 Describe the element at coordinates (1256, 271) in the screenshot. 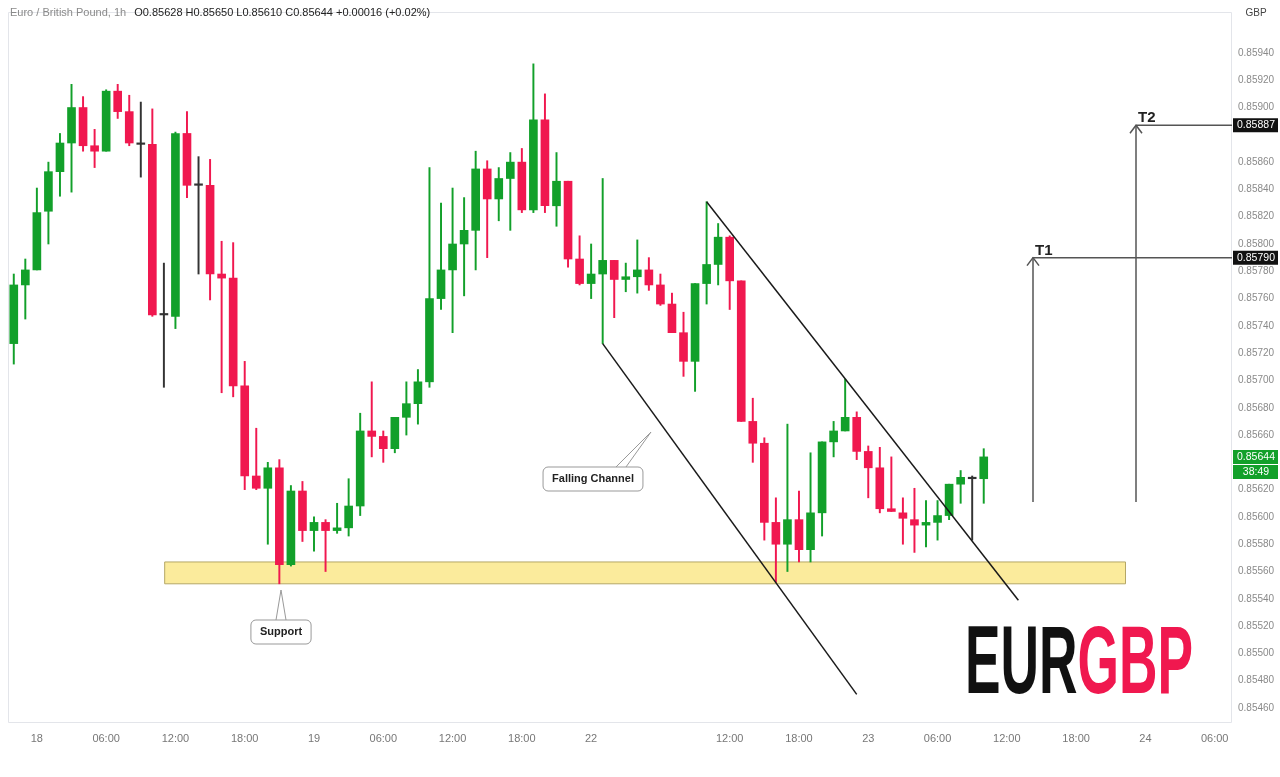

I see `y-tick-label: 0.85780` at that location.